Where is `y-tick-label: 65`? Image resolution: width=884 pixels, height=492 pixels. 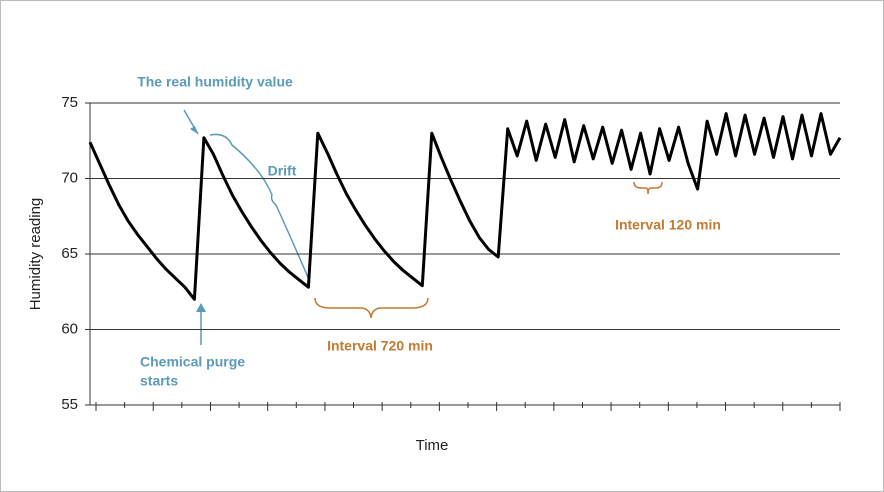 y-tick-label: 65 is located at coordinates (69, 253).